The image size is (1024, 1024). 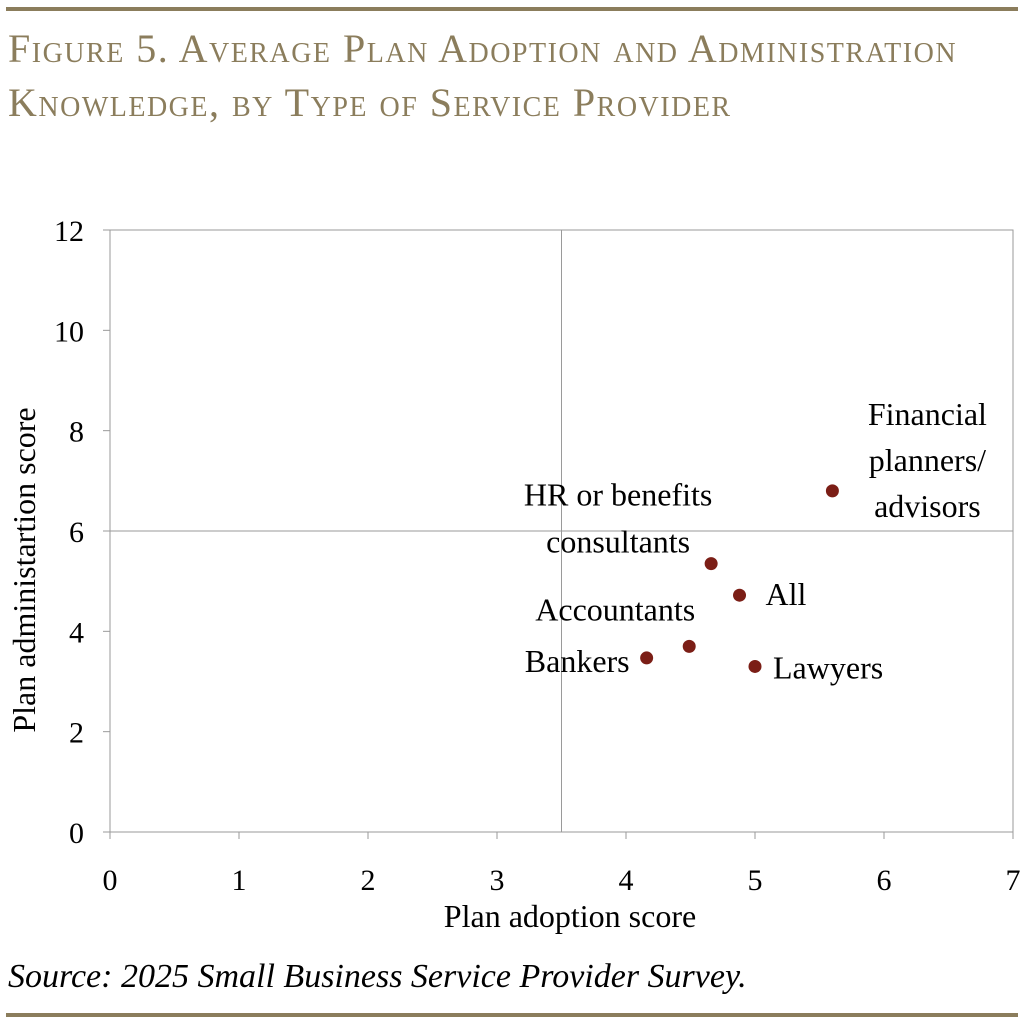 I want to click on point-label-line: advisors, so click(x=927, y=506).